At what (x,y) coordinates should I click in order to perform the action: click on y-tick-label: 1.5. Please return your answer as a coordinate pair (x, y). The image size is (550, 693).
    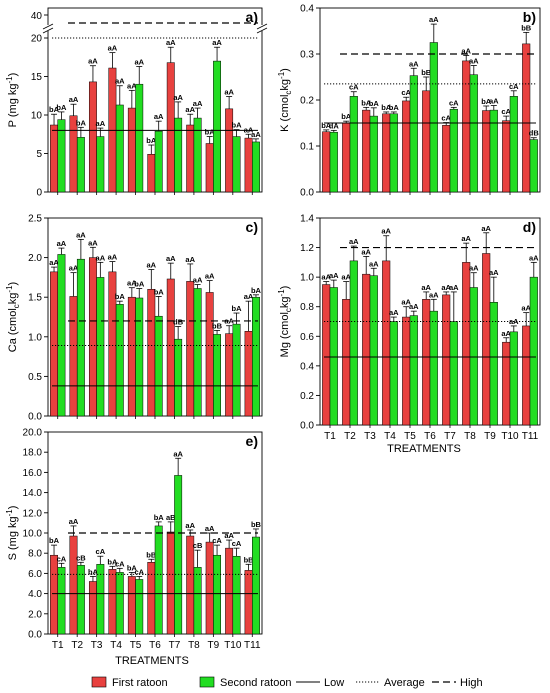
    Looking at the image, I should click on (35, 298).